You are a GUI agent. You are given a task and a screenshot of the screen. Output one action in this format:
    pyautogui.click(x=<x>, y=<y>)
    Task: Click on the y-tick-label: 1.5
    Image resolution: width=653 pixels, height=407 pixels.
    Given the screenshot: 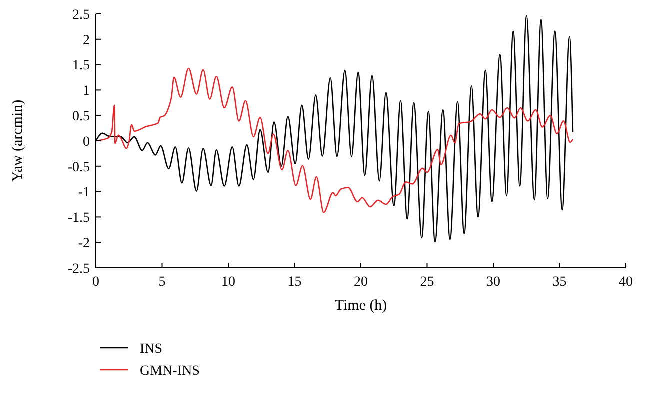 What is the action you would take?
    pyautogui.click(x=81, y=66)
    